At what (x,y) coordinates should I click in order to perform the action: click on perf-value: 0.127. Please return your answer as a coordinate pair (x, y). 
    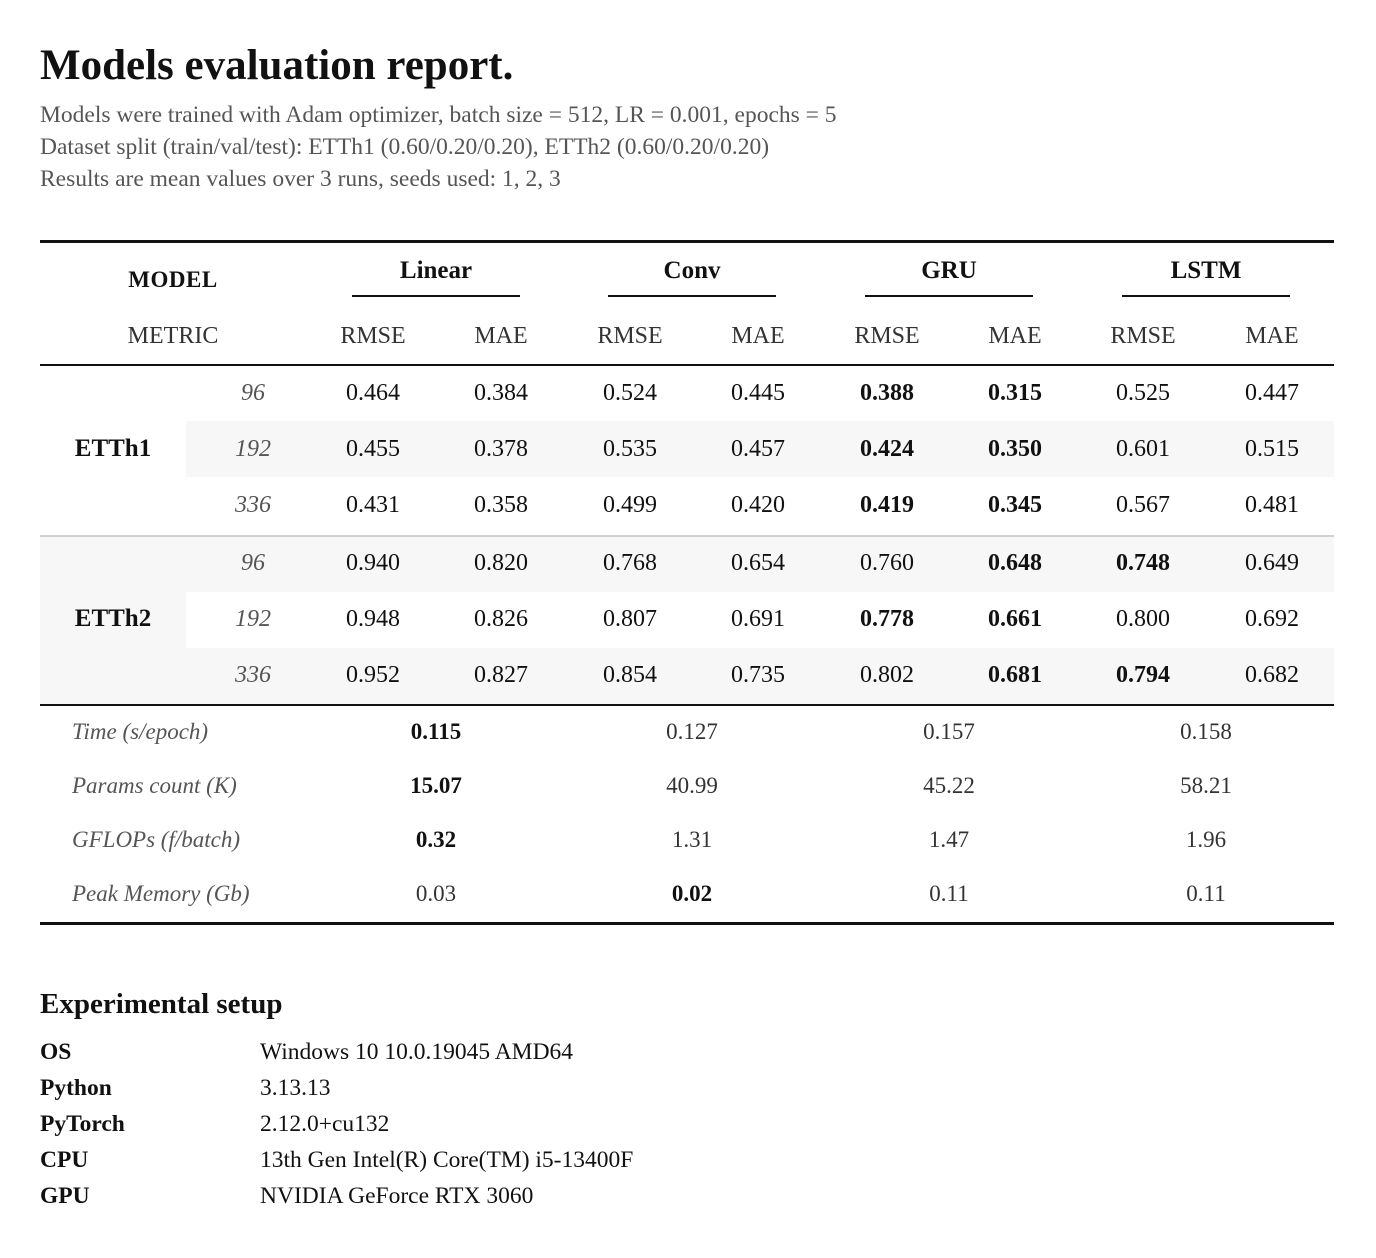
    Looking at the image, I should click on (692, 731).